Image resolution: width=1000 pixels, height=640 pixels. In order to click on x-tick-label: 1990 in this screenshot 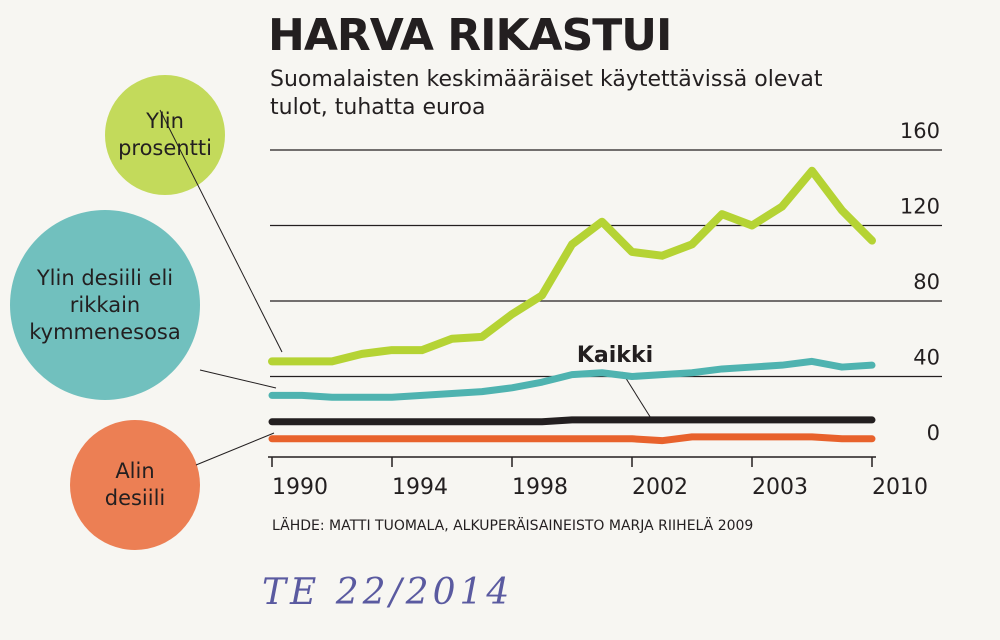, I will do `click(300, 487)`.